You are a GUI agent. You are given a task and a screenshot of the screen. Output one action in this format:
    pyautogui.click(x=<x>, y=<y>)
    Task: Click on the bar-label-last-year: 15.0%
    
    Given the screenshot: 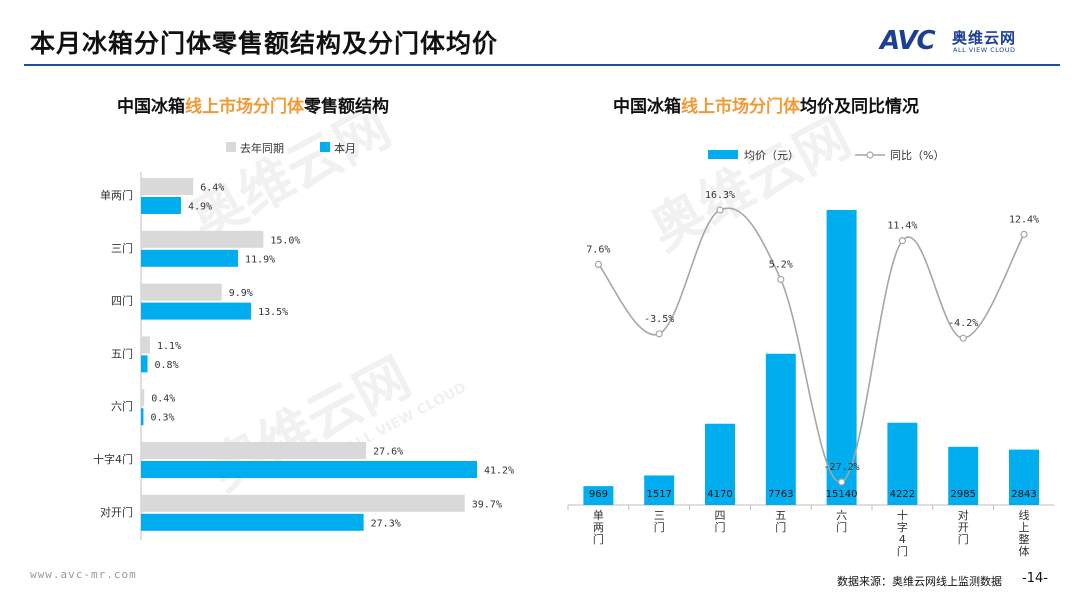 What is the action you would take?
    pyautogui.click(x=285, y=240)
    